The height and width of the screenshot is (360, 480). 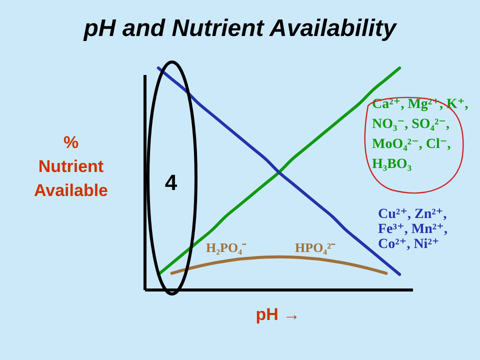 What do you see at coordinates (420, 134) in the screenshot?
I see `series-label: Ca²⁺, Mg²⁺, K⁺, NO₃⁻, SO₄²⁻, MoO₄²⁻, Cl⁻, H₃BO₃` at bounding box center [420, 134].